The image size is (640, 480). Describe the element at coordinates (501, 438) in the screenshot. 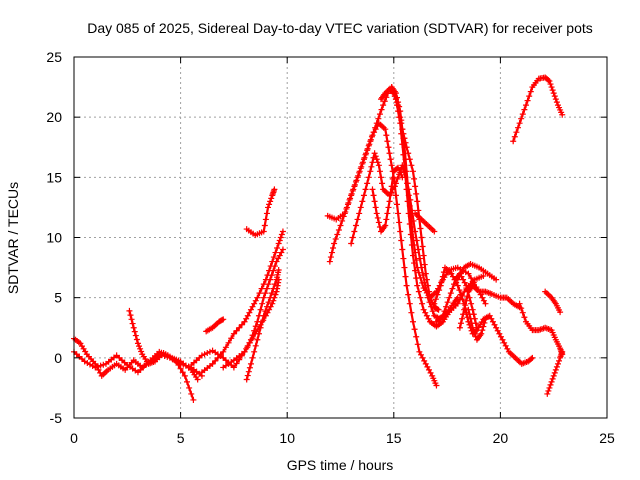

I see `x-tick-label: 20` at that location.